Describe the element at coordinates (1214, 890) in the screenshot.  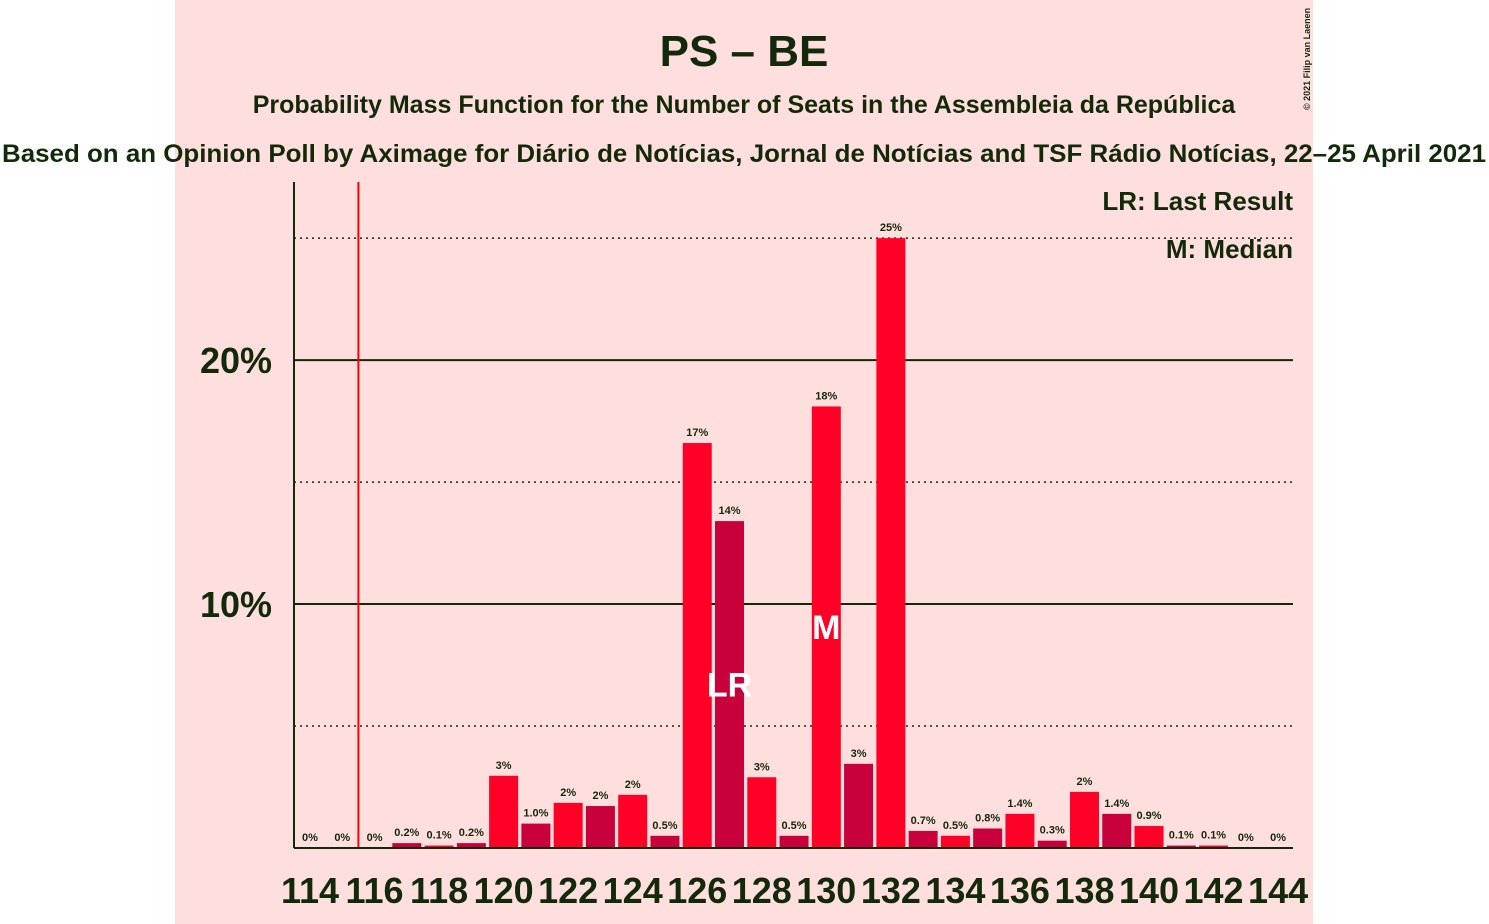
I see `x-tick-label: 142` at that location.